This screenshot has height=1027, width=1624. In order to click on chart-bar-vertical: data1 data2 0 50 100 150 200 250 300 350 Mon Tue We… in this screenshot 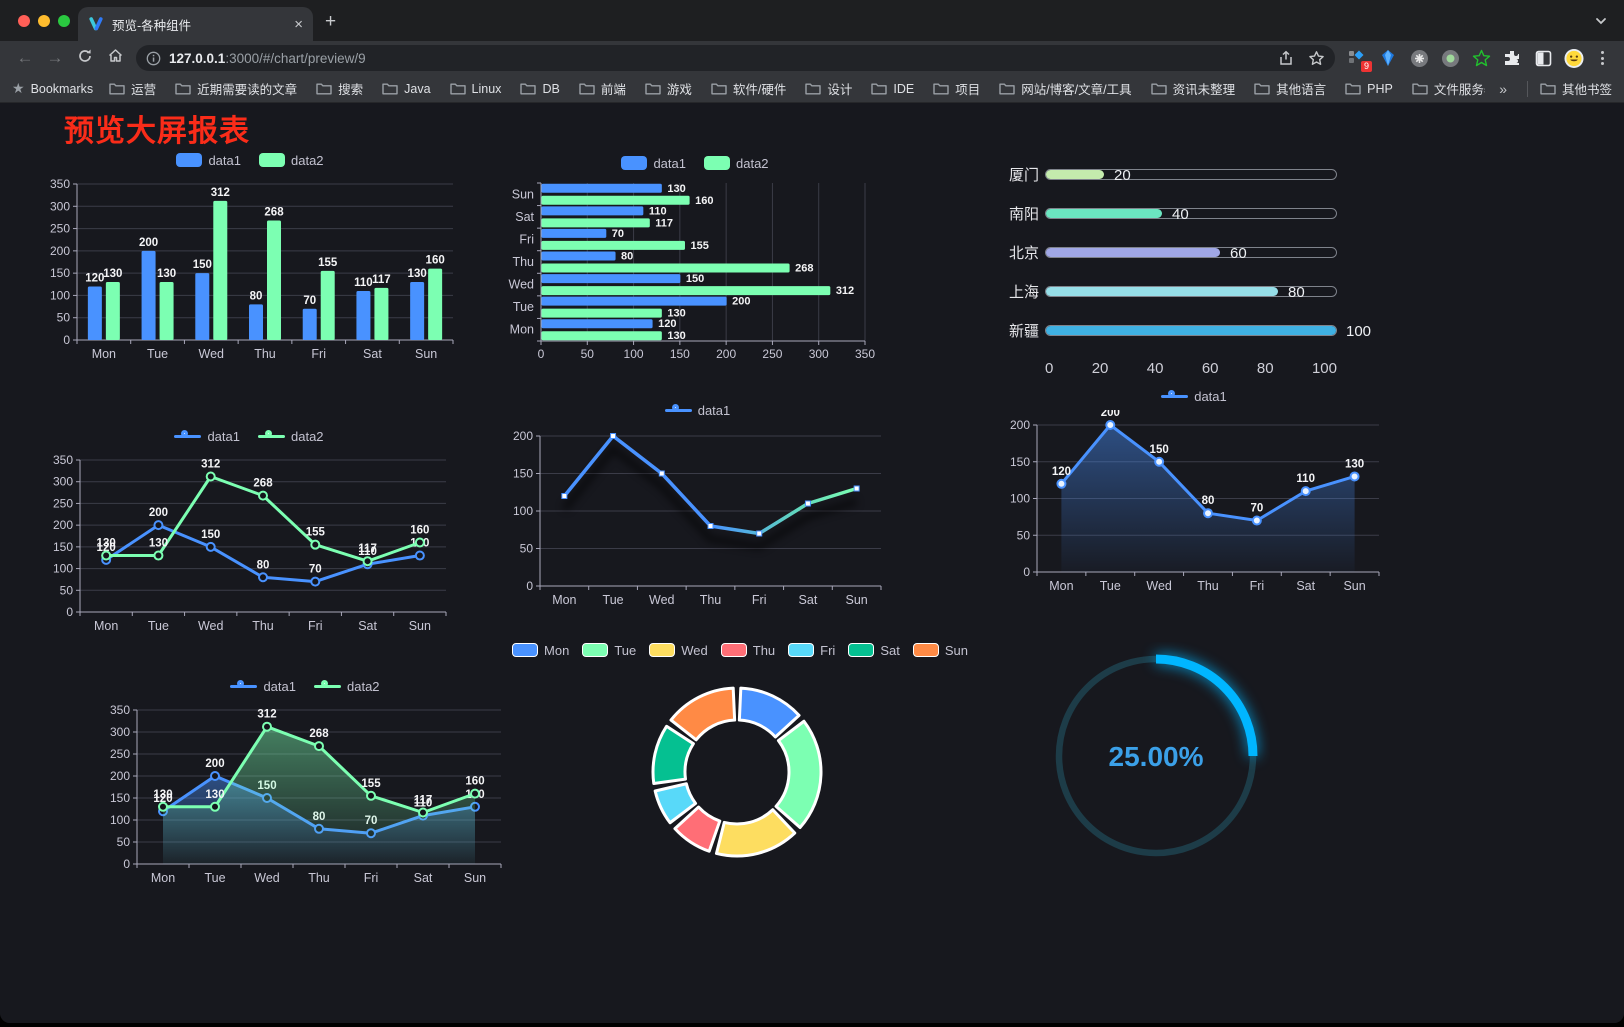, I will do `click(250, 260)`.